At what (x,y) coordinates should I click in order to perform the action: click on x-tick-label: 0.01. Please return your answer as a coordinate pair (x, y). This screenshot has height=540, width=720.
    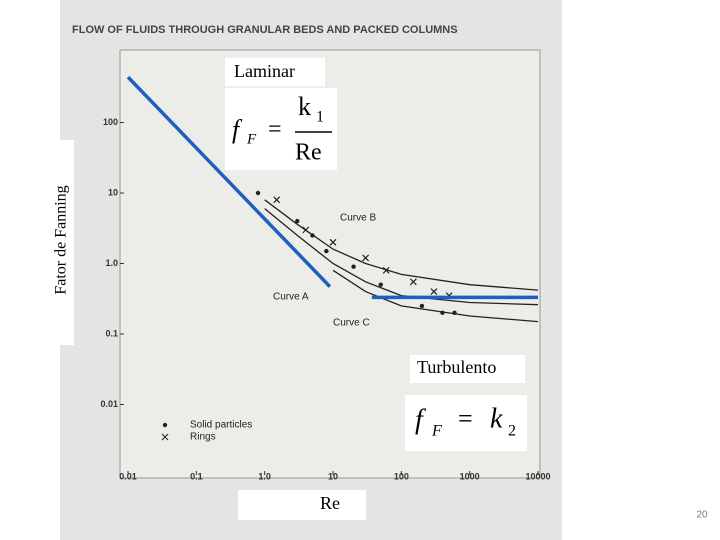
    Looking at the image, I should click on (128, 476).